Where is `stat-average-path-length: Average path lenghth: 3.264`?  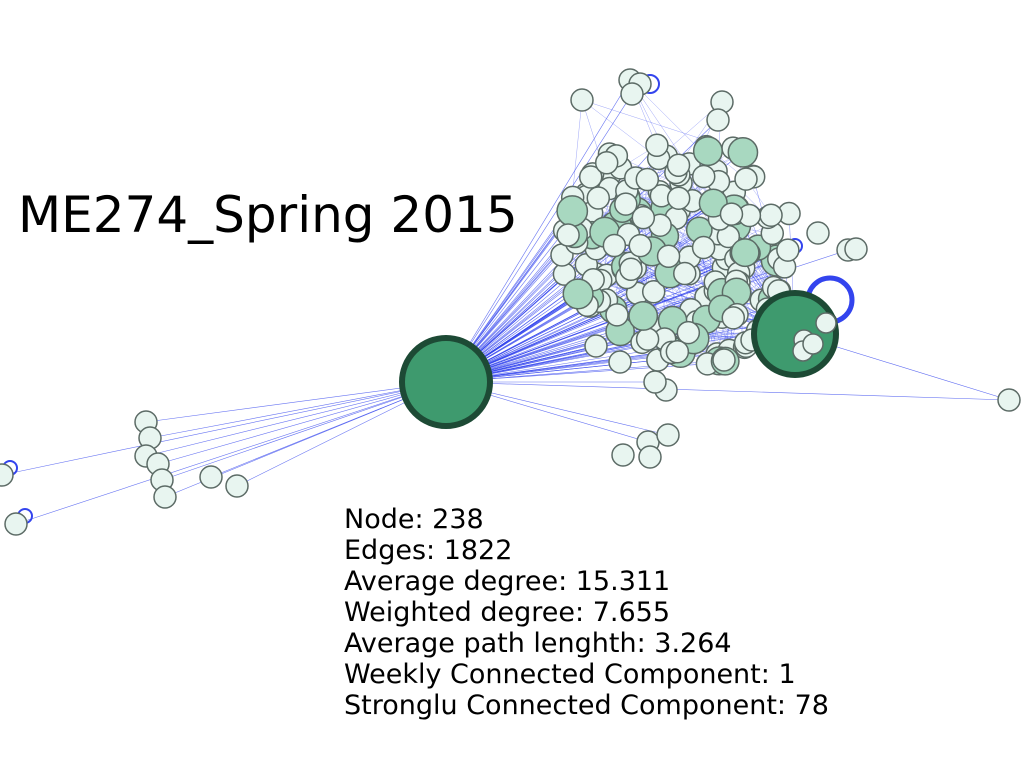
stat-average-path-length: Average path lenghth: 3.264 is located at coordinates (538, 643).